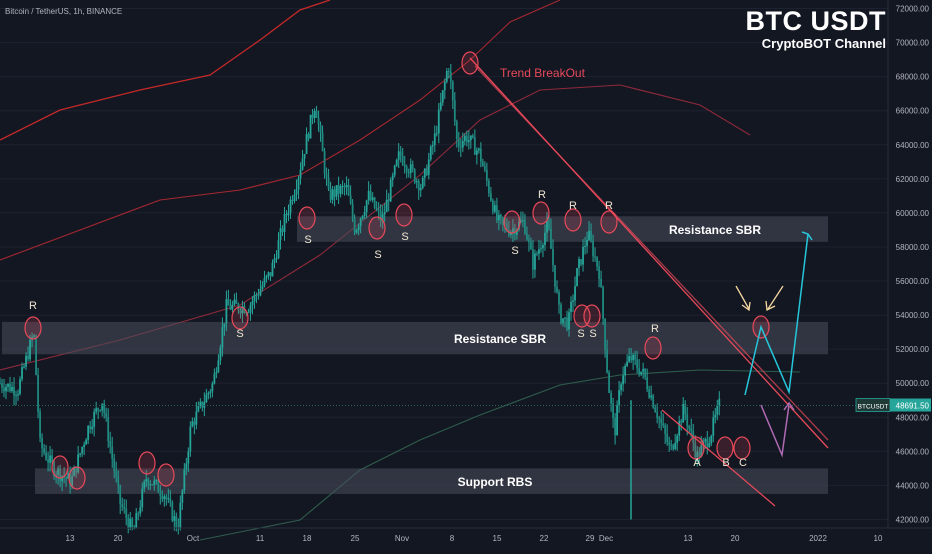  Describe the element at coordinates (64, 11) in the screenshot. I see `symbol-line: Bitcoin / TetherUS, 1h, BINANCE` at that location.